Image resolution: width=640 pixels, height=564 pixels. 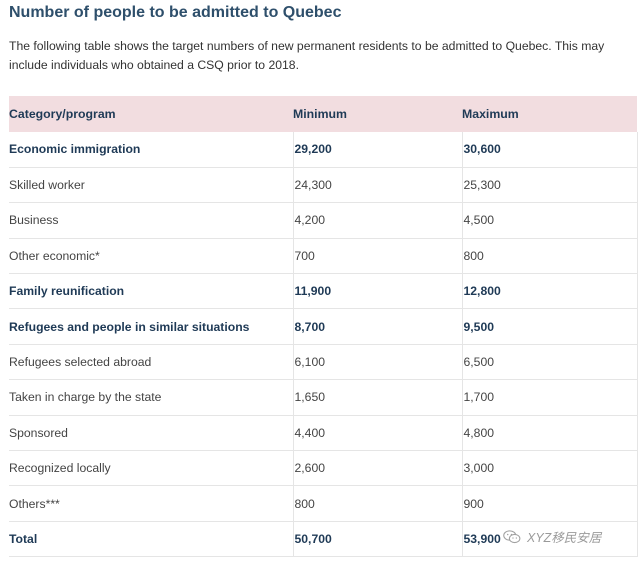 What do you see at coordinates (550, 503) in the screenshot?
I see `cell-maximum: 900` at bounding box center [550, 503].